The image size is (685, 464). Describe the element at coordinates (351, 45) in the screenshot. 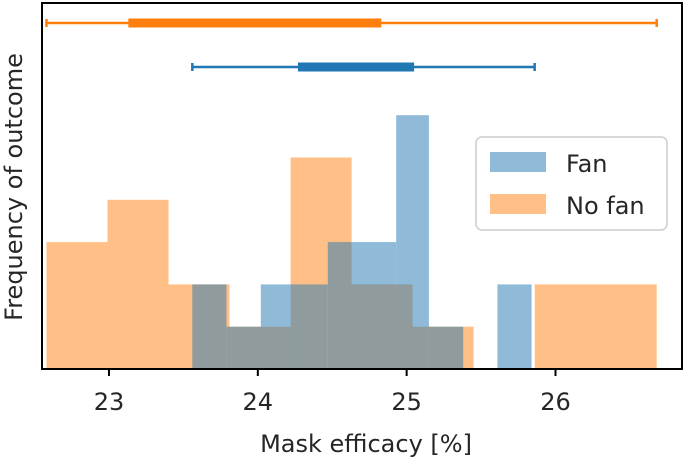

I see `plot-summary-bars` at that location.